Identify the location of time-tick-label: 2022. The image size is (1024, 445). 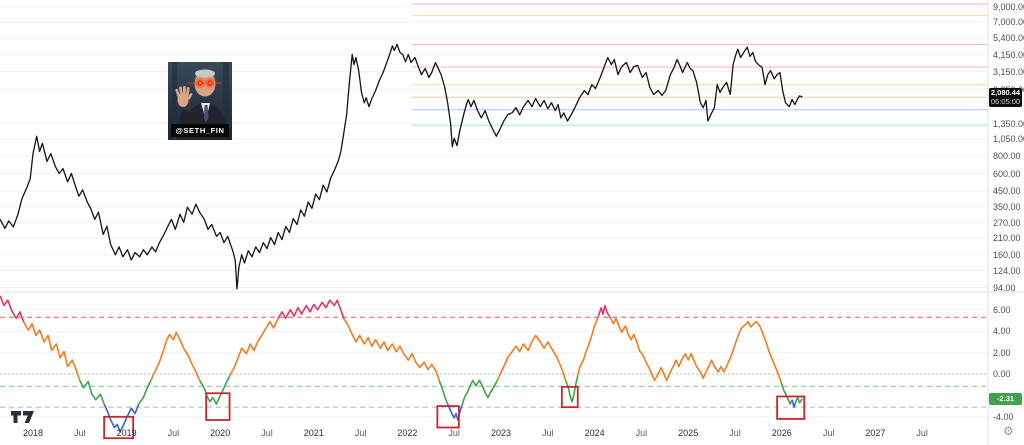
(407, 433).